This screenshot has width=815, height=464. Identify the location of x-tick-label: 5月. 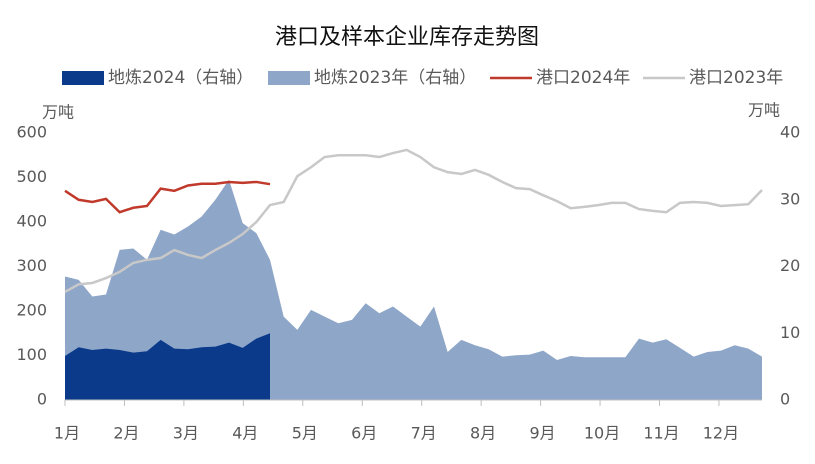
(305, 433).